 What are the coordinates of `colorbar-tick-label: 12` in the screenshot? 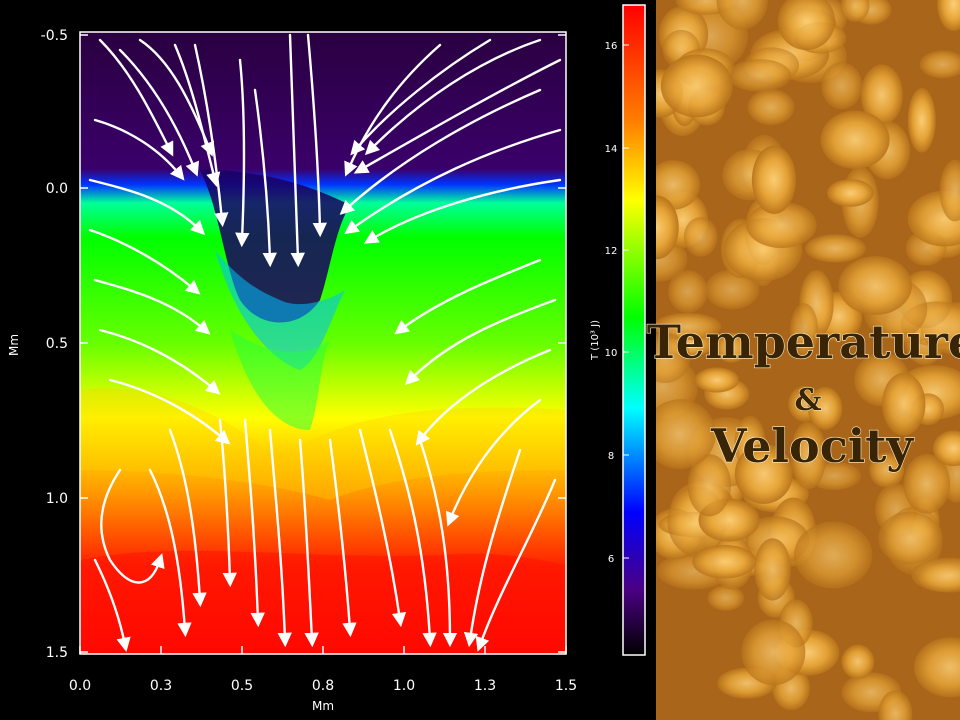 It's located at (611, 251).